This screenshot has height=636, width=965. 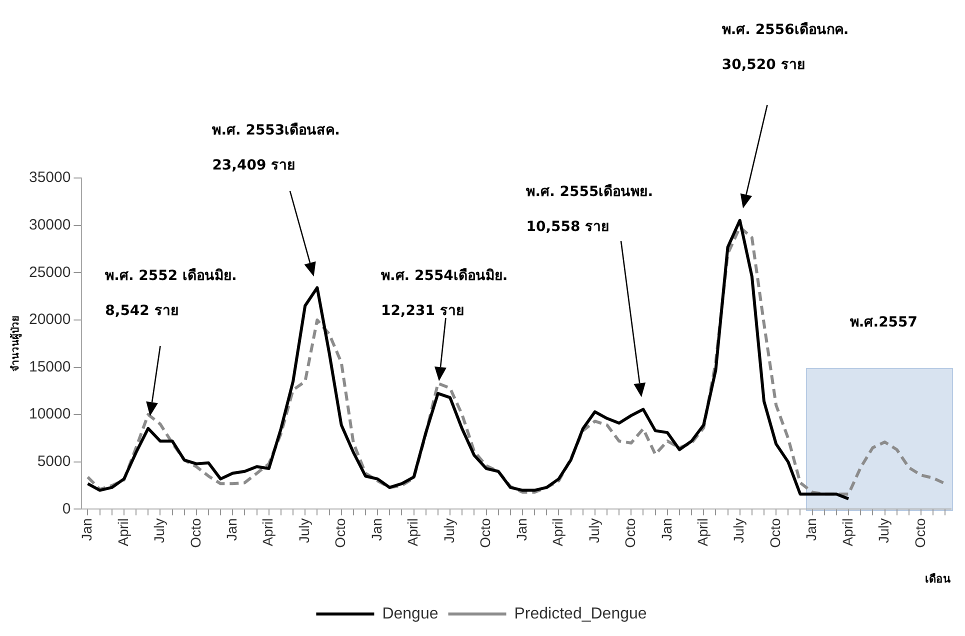 I want to click on annotation: 12,231 ราย, so click(x=422, y=311).